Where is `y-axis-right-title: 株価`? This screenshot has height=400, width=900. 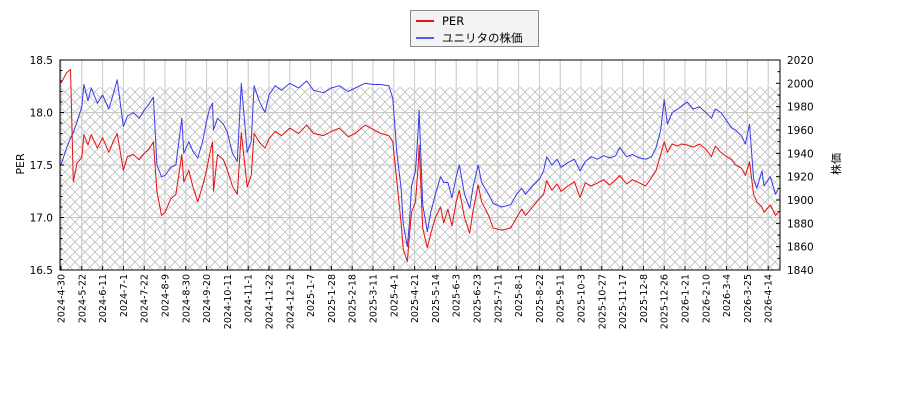 y-axis-right-title: 株価 is located at coordinates (836, 164).